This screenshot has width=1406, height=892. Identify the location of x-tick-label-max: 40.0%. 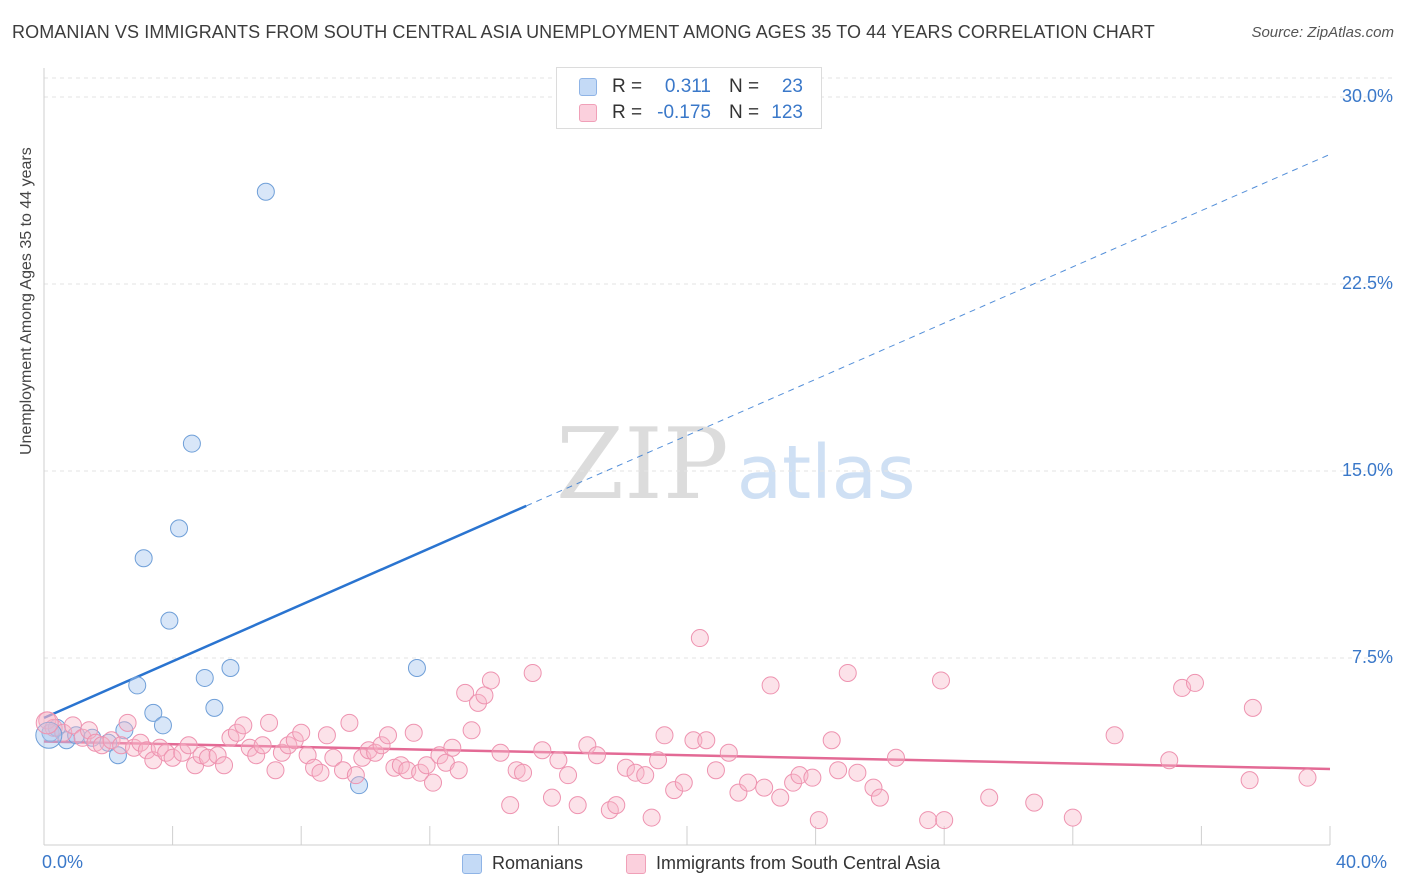
(1362, 862).